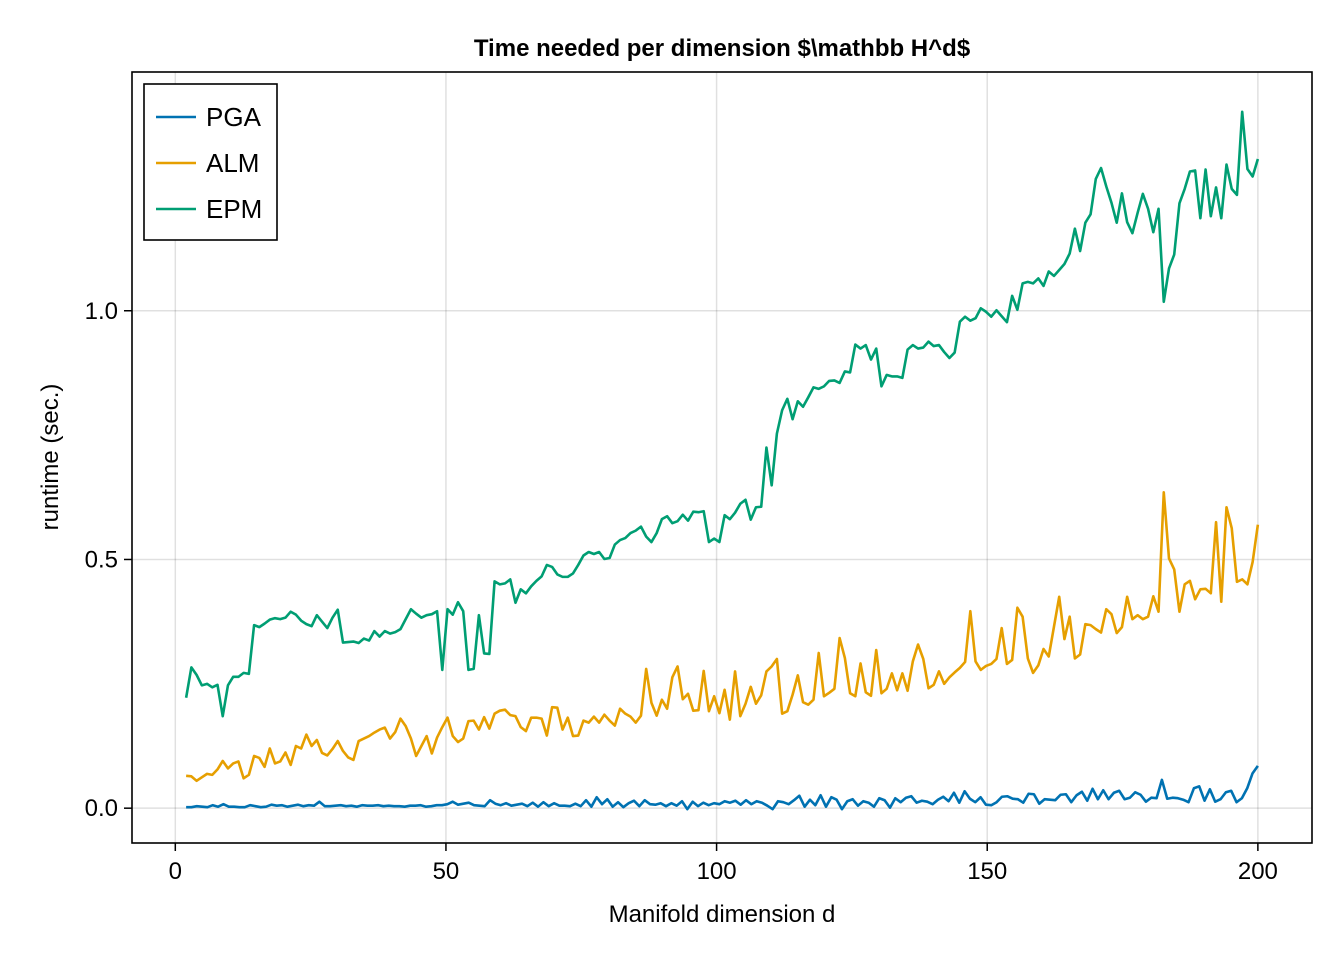  Describe the element at coordinates (234, 209) in the screenshot. I see `legend-label-epm: EPM` at that location.